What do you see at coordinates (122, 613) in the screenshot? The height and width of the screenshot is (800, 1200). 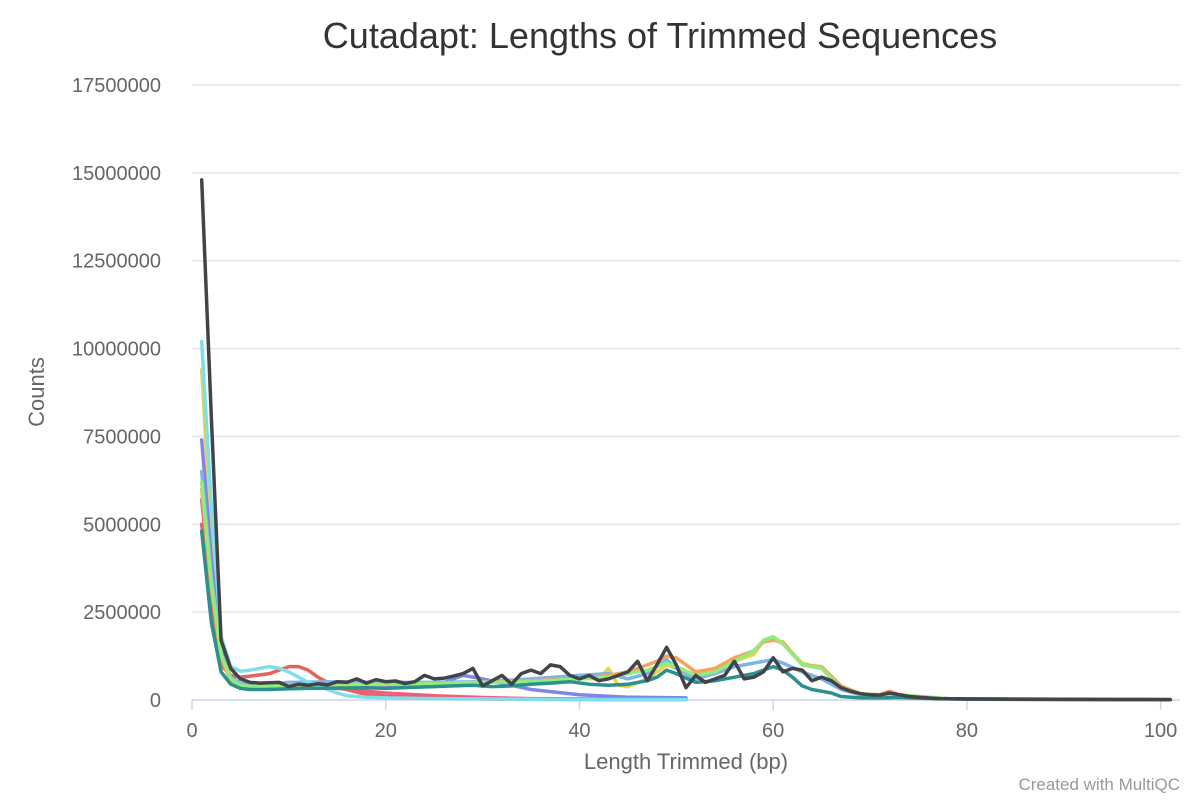 I see `y-tick-label: 2500000` at bounding box center [122, 613].